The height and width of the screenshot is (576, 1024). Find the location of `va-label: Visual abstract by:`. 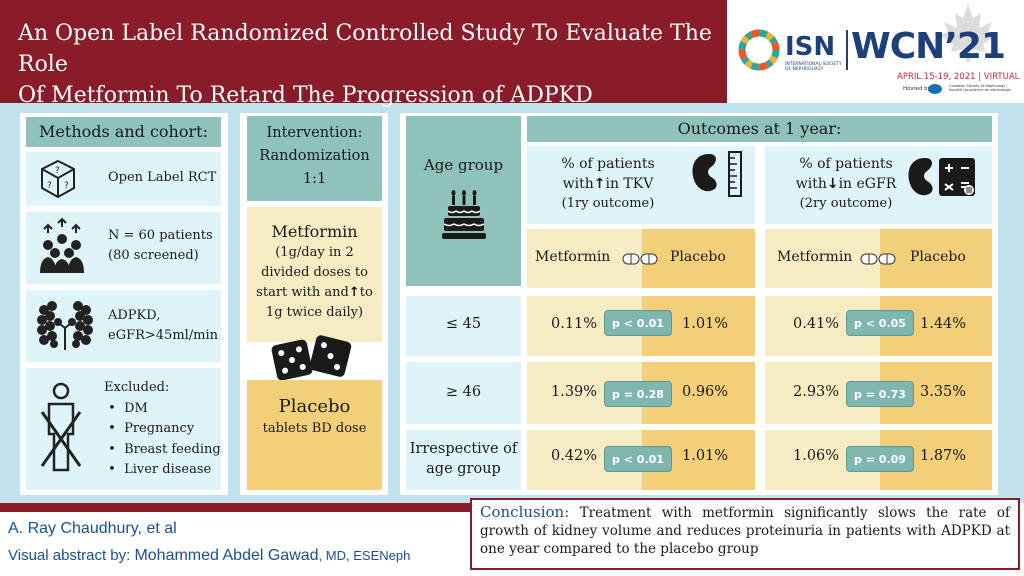

va-label: Visual abstract by: is located at coordinates (71, 555).